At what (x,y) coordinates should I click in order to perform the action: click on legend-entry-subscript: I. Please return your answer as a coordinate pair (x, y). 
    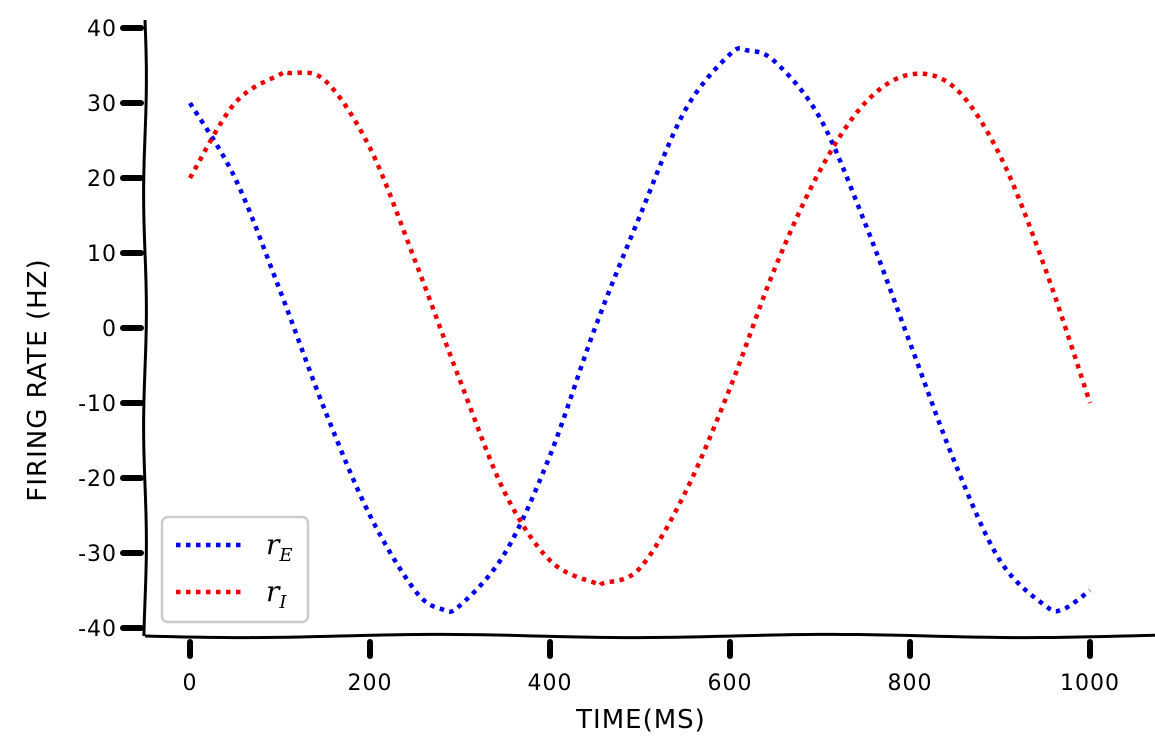
    Looking at the image, I should click on (282, 602).